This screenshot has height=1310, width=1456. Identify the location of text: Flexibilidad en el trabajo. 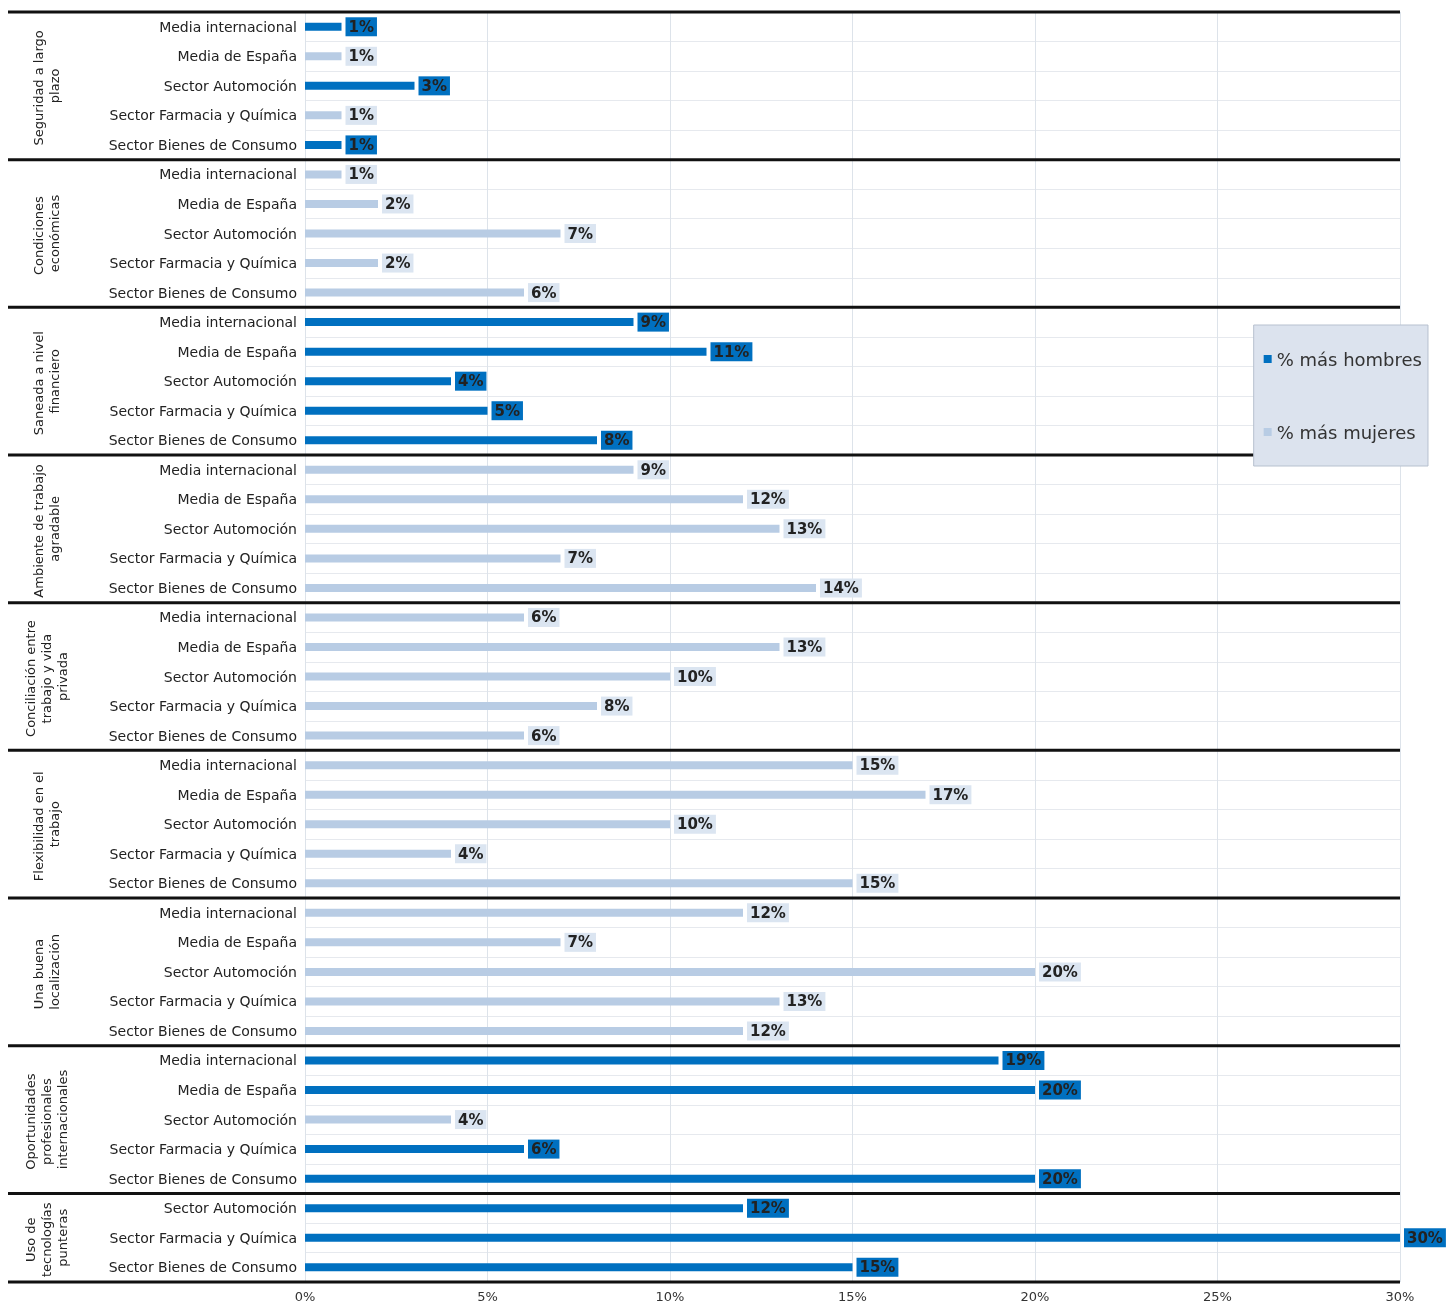
(46, 824).